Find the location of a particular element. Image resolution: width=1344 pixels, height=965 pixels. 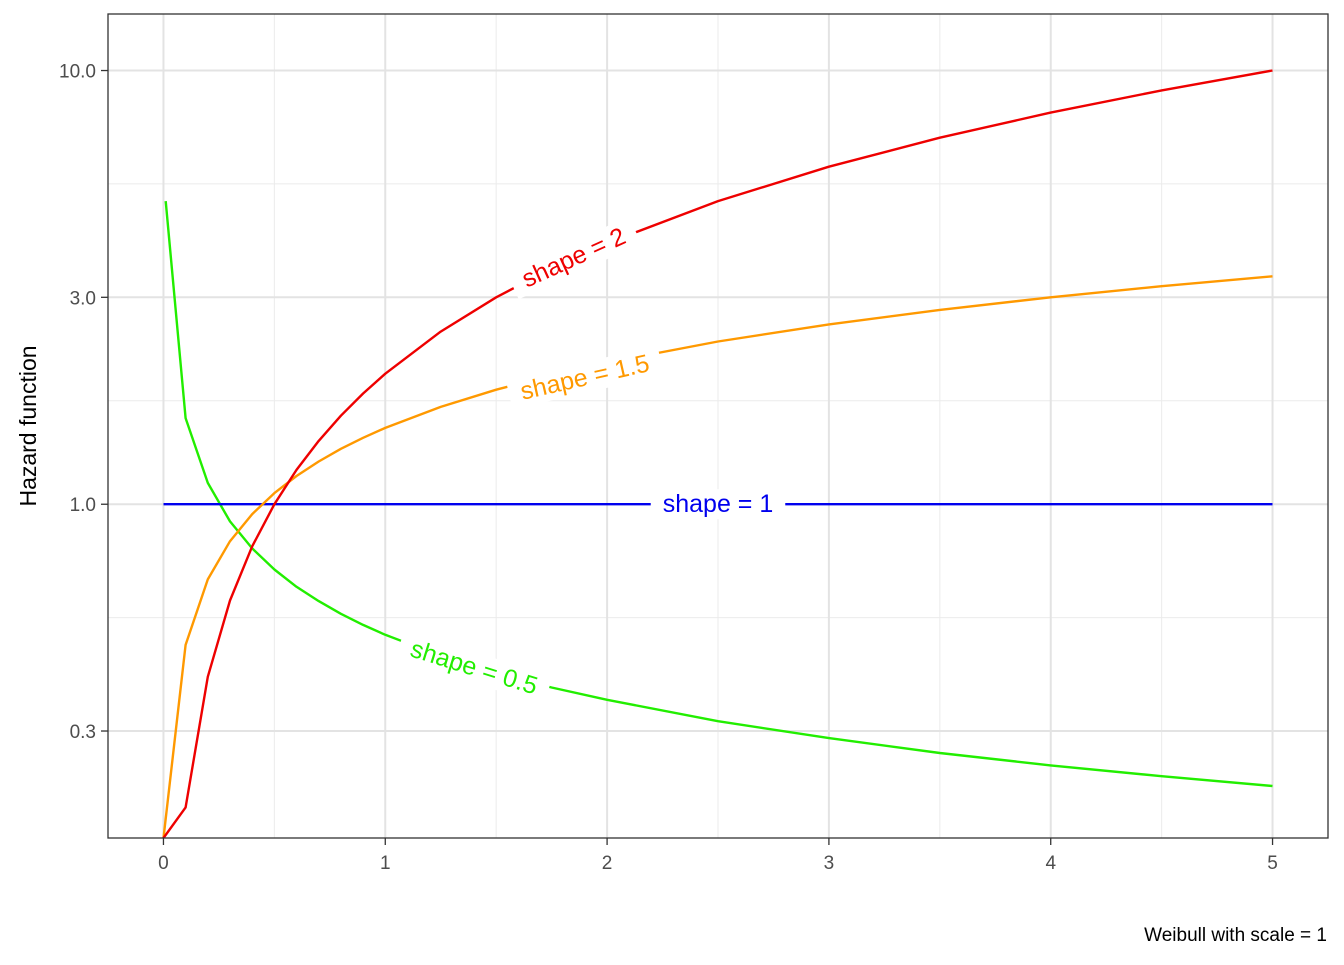

y-tick-label: 1.0 is located at coordinates (83, 505).